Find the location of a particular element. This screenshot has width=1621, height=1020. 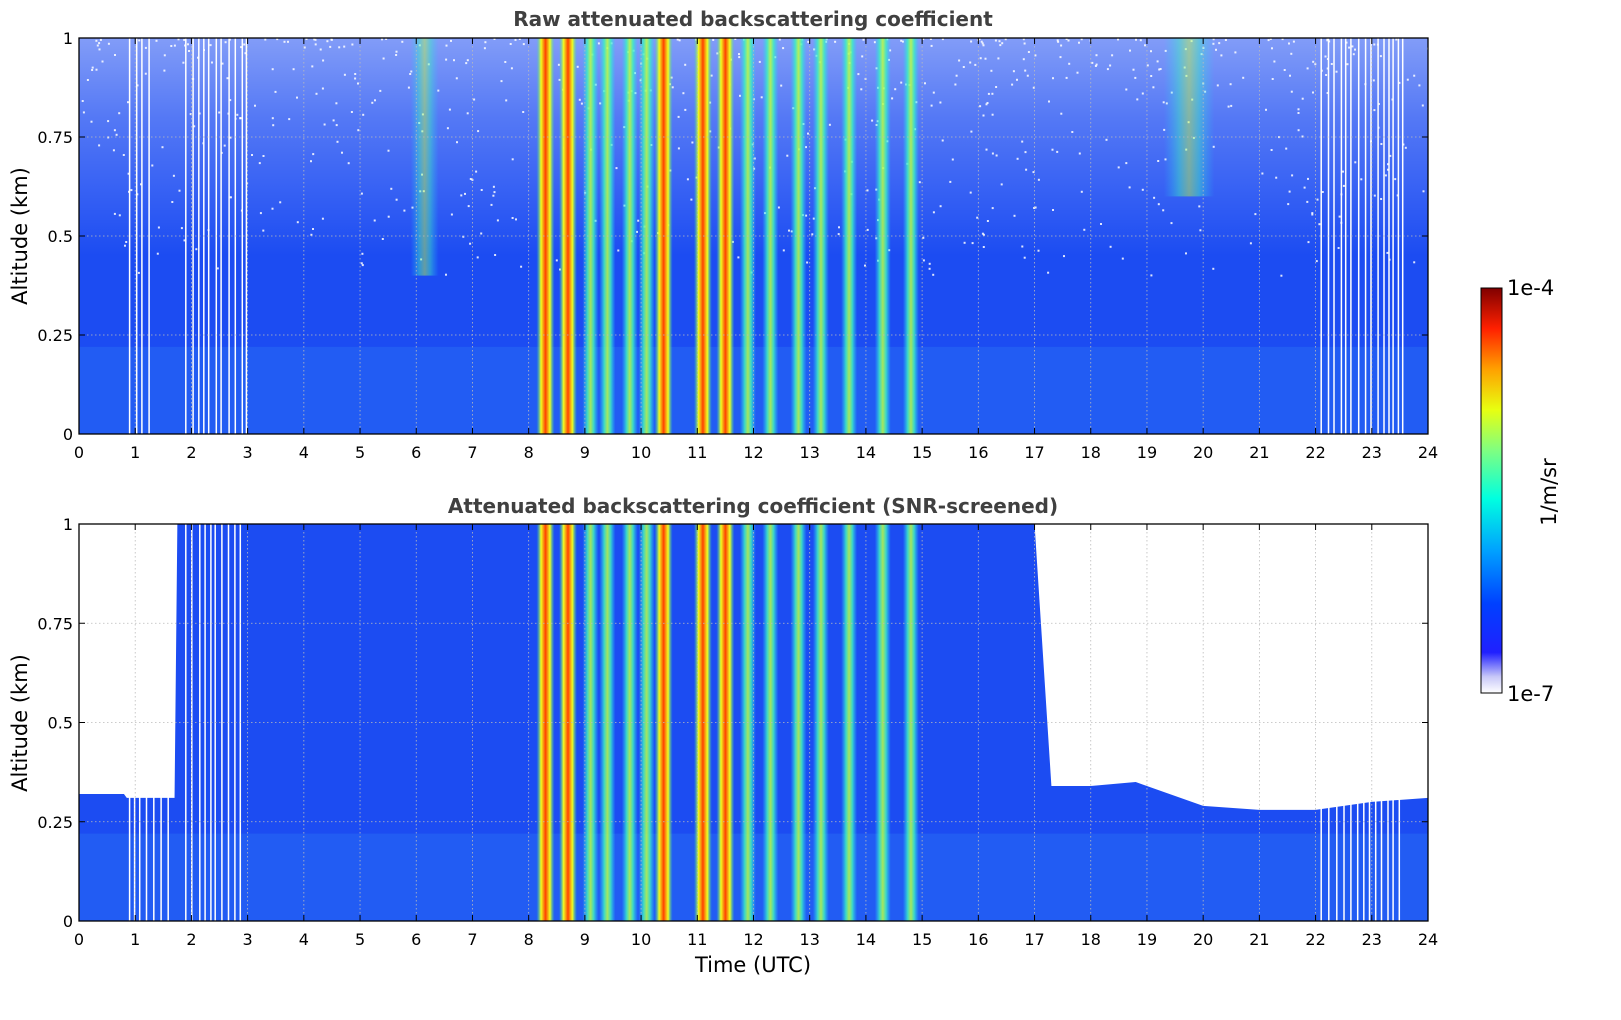

snr-x-tick-label: 2 is located at coordinates (191, 939).